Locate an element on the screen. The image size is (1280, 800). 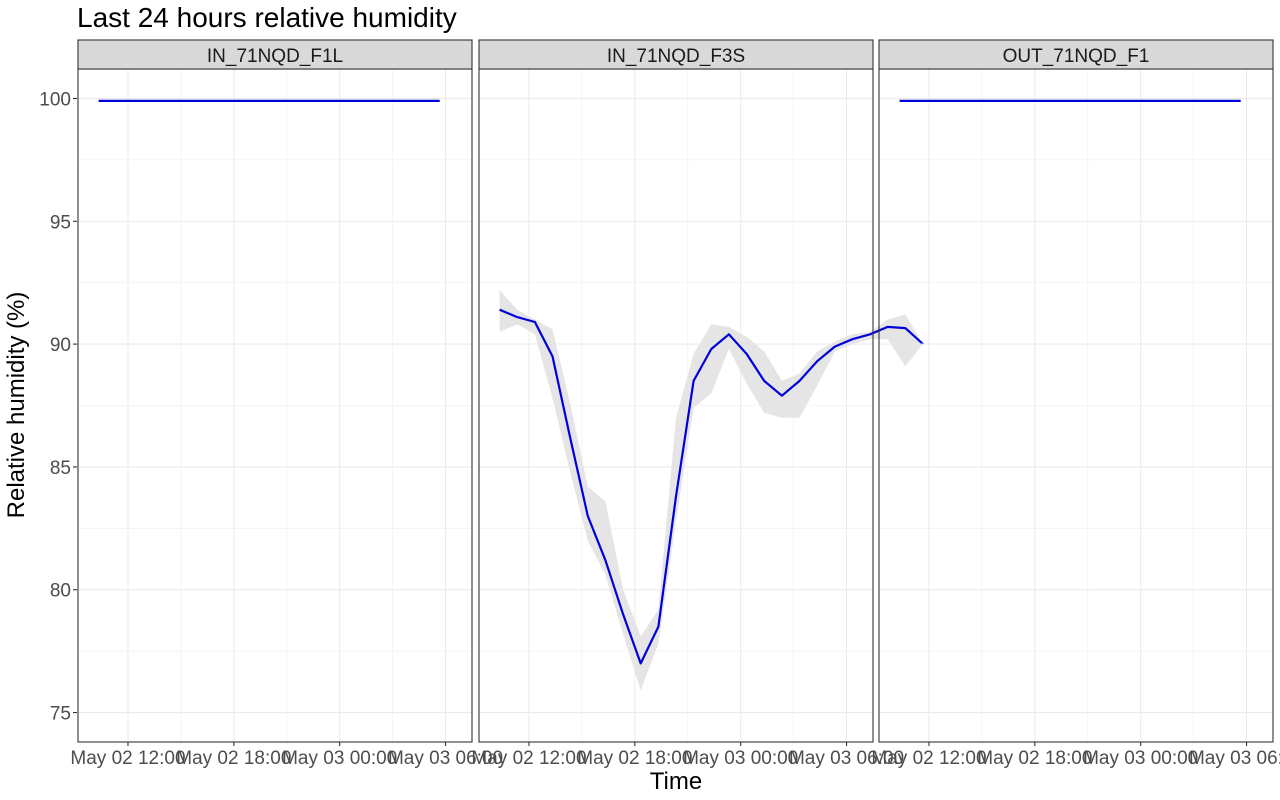
y-tick-label: 85 is located at coordinates (60, 468).